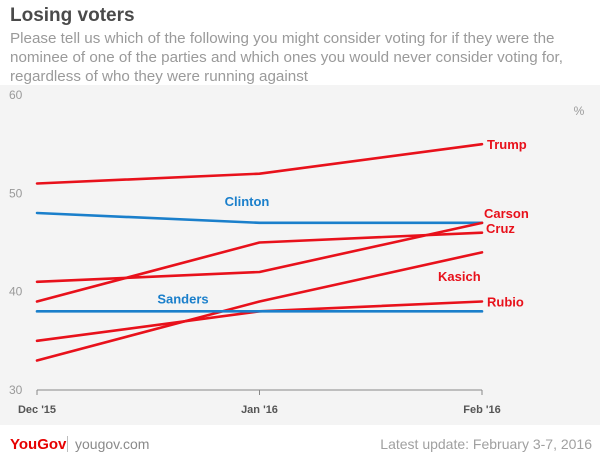  What do you see at coordinates (67, 444) in the screenshot?
I see `footer-divider` at bounding box center [67, 444].